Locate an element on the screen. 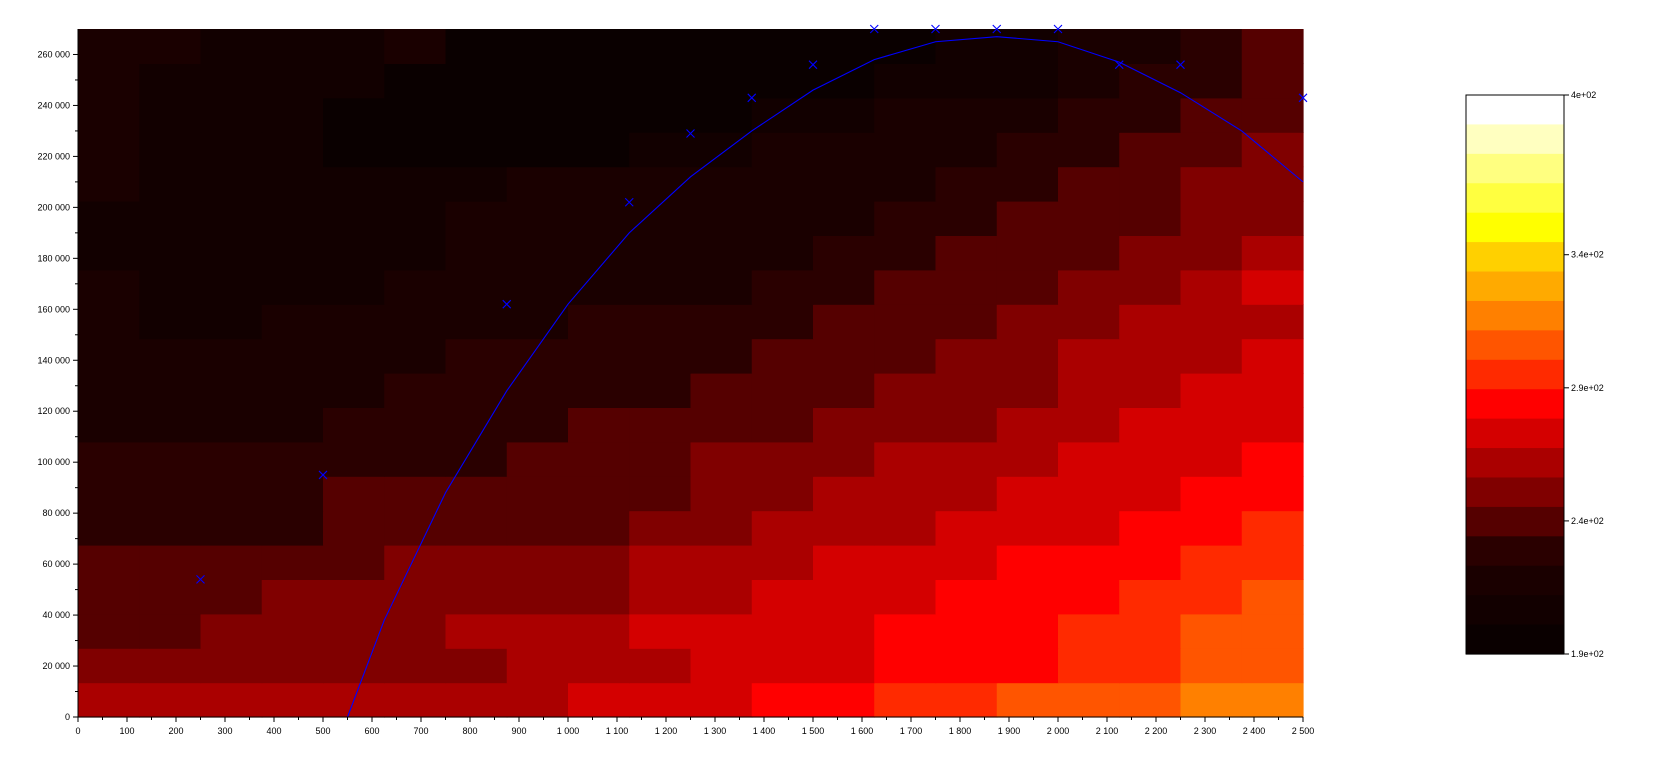 Image resolution: width=1664 pixels, height=783 pixels. x-tick-label: 1 500 is located at coordinates (813, 731).